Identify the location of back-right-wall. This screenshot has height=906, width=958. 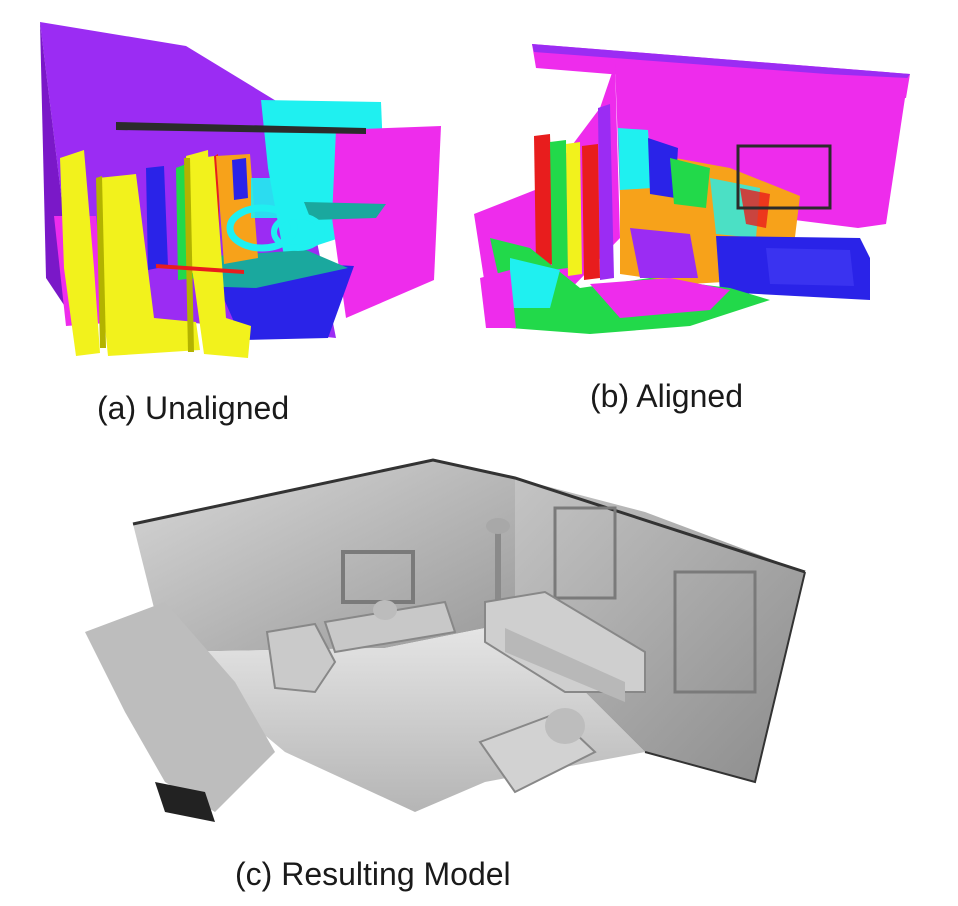
(660, 630).